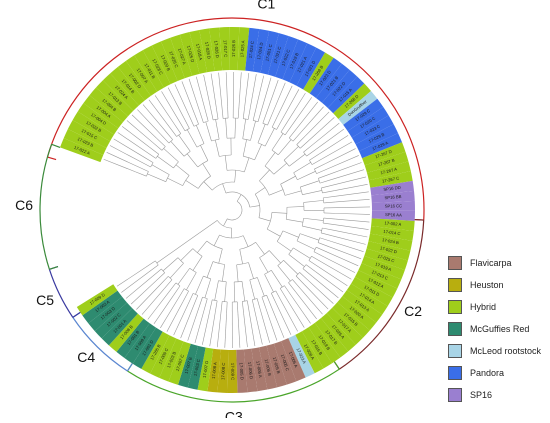 This screenshot has width=550, height=423. Describe the element at coordinates (505, 351) in the screenshot. I see `legend-label: McLeod rootstock` at that location.